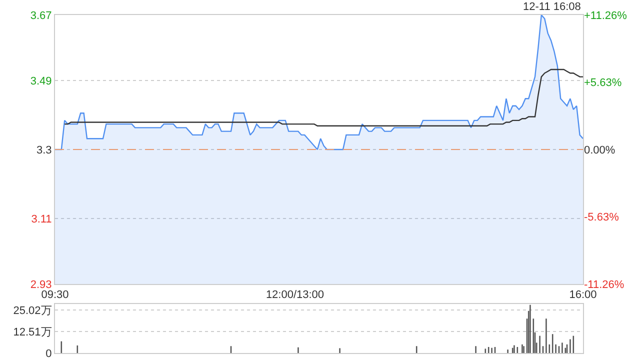 The image size is (640, 360). What do you see at coordinates (55, 295) in the screenshot?
I see `x-tick-label: 09:30` at bounding box center [55, 295].